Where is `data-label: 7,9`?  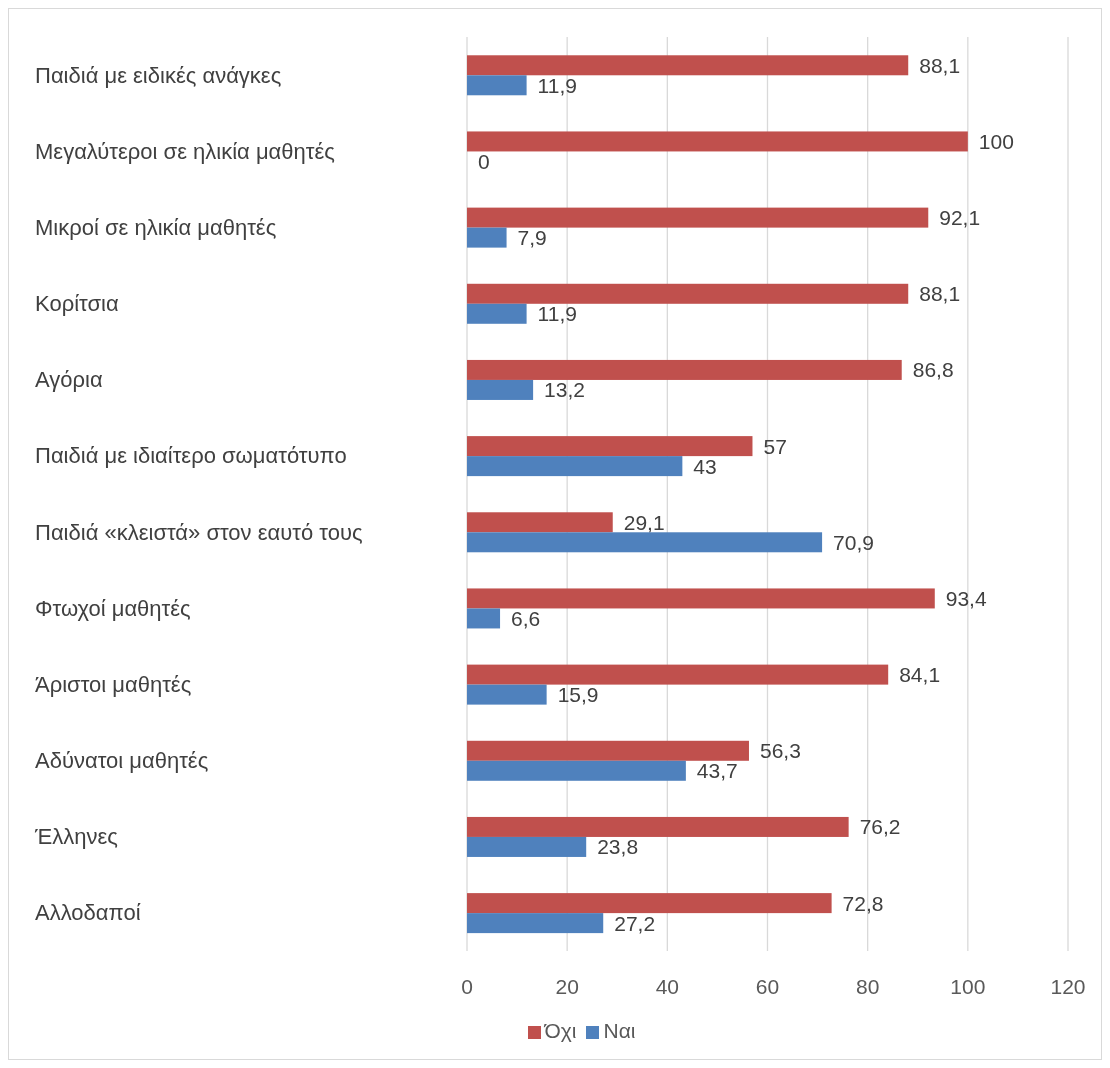 data-label: 7,9 is located at coordinates (532, 238).